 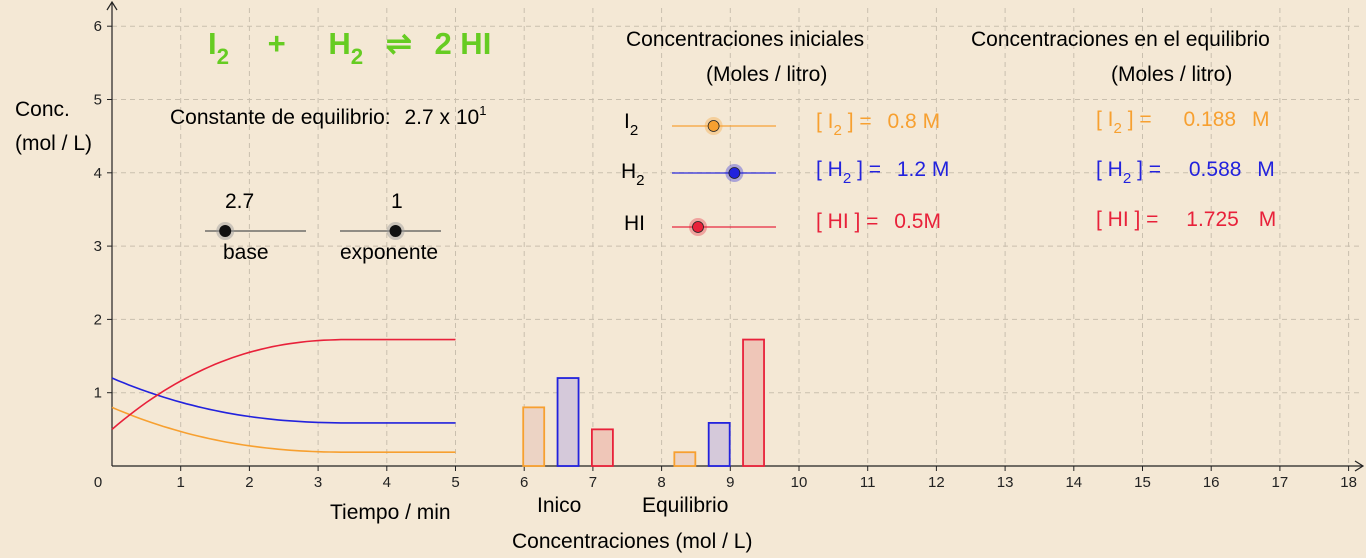 I want to click on y-tick-label: 4, so click(x=98, y=173).